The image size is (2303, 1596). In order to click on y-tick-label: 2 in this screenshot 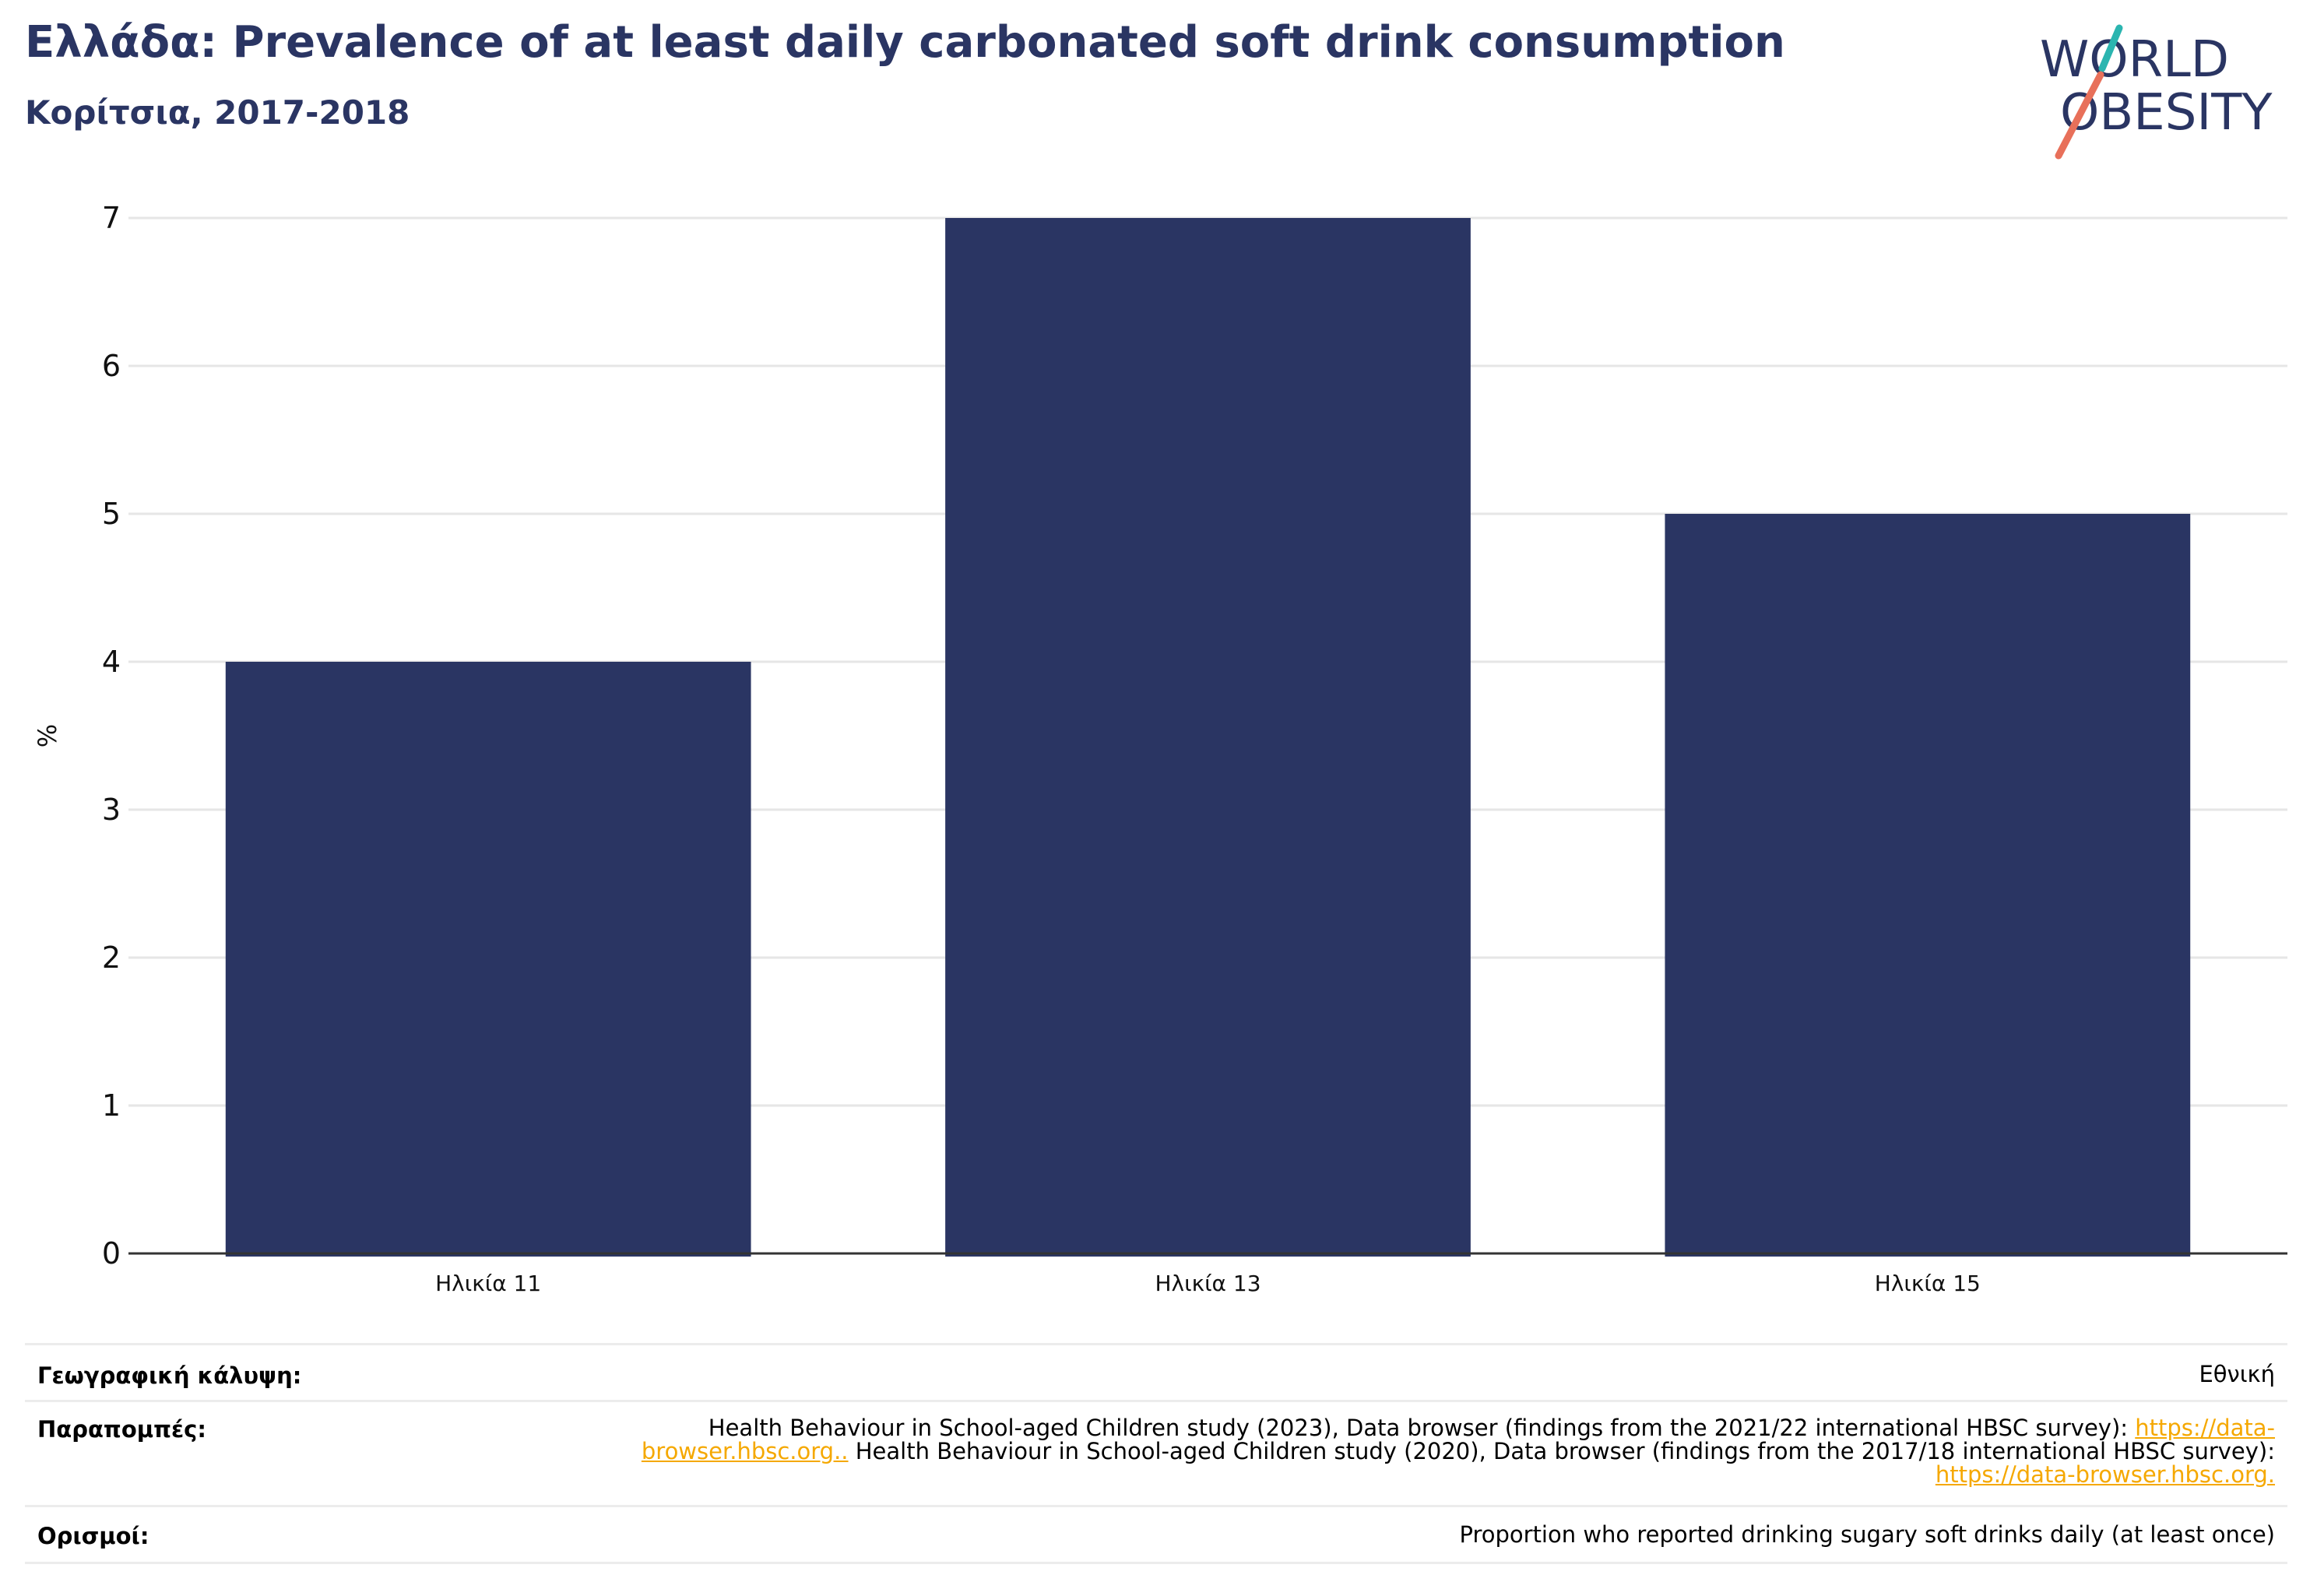, I will do `click(112, 957)`.